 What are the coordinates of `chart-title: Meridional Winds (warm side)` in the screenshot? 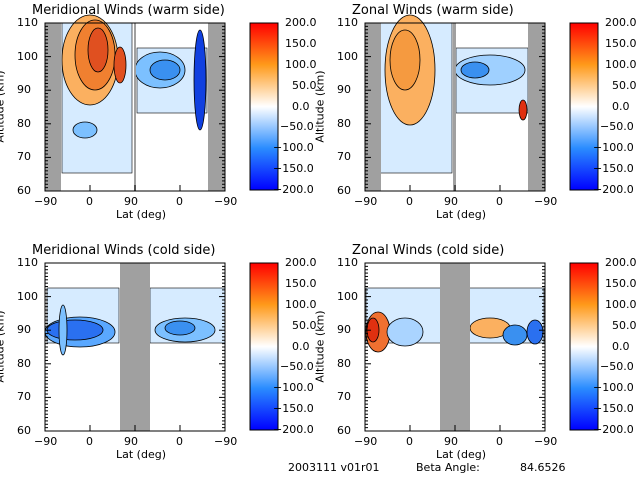 It's located at (128, 10).